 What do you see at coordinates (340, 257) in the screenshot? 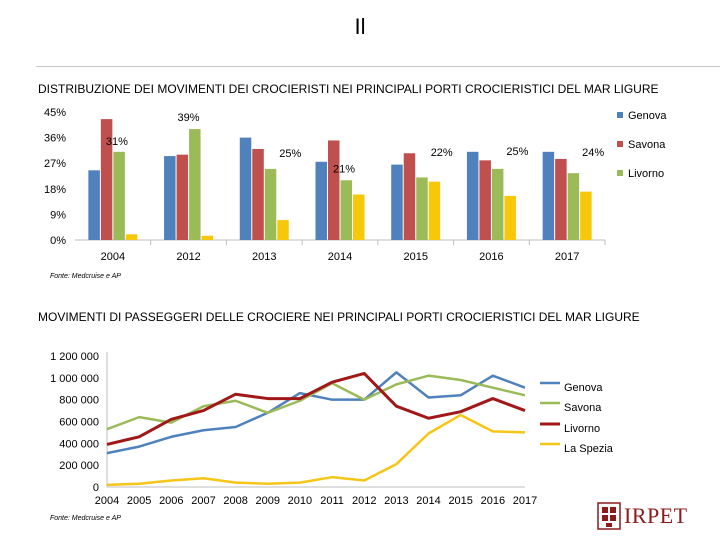
I see `bar-x-tick-label: 2014` at bounding box center [340, 257].